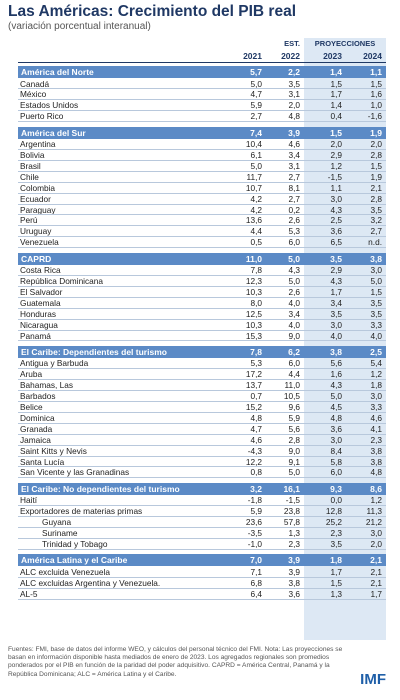 Image resolution: width=400 pixels, height=700 pixels. Describe the element at coordinates (294, 543) in the screenshot. I see `cell: 2,3` at that location.